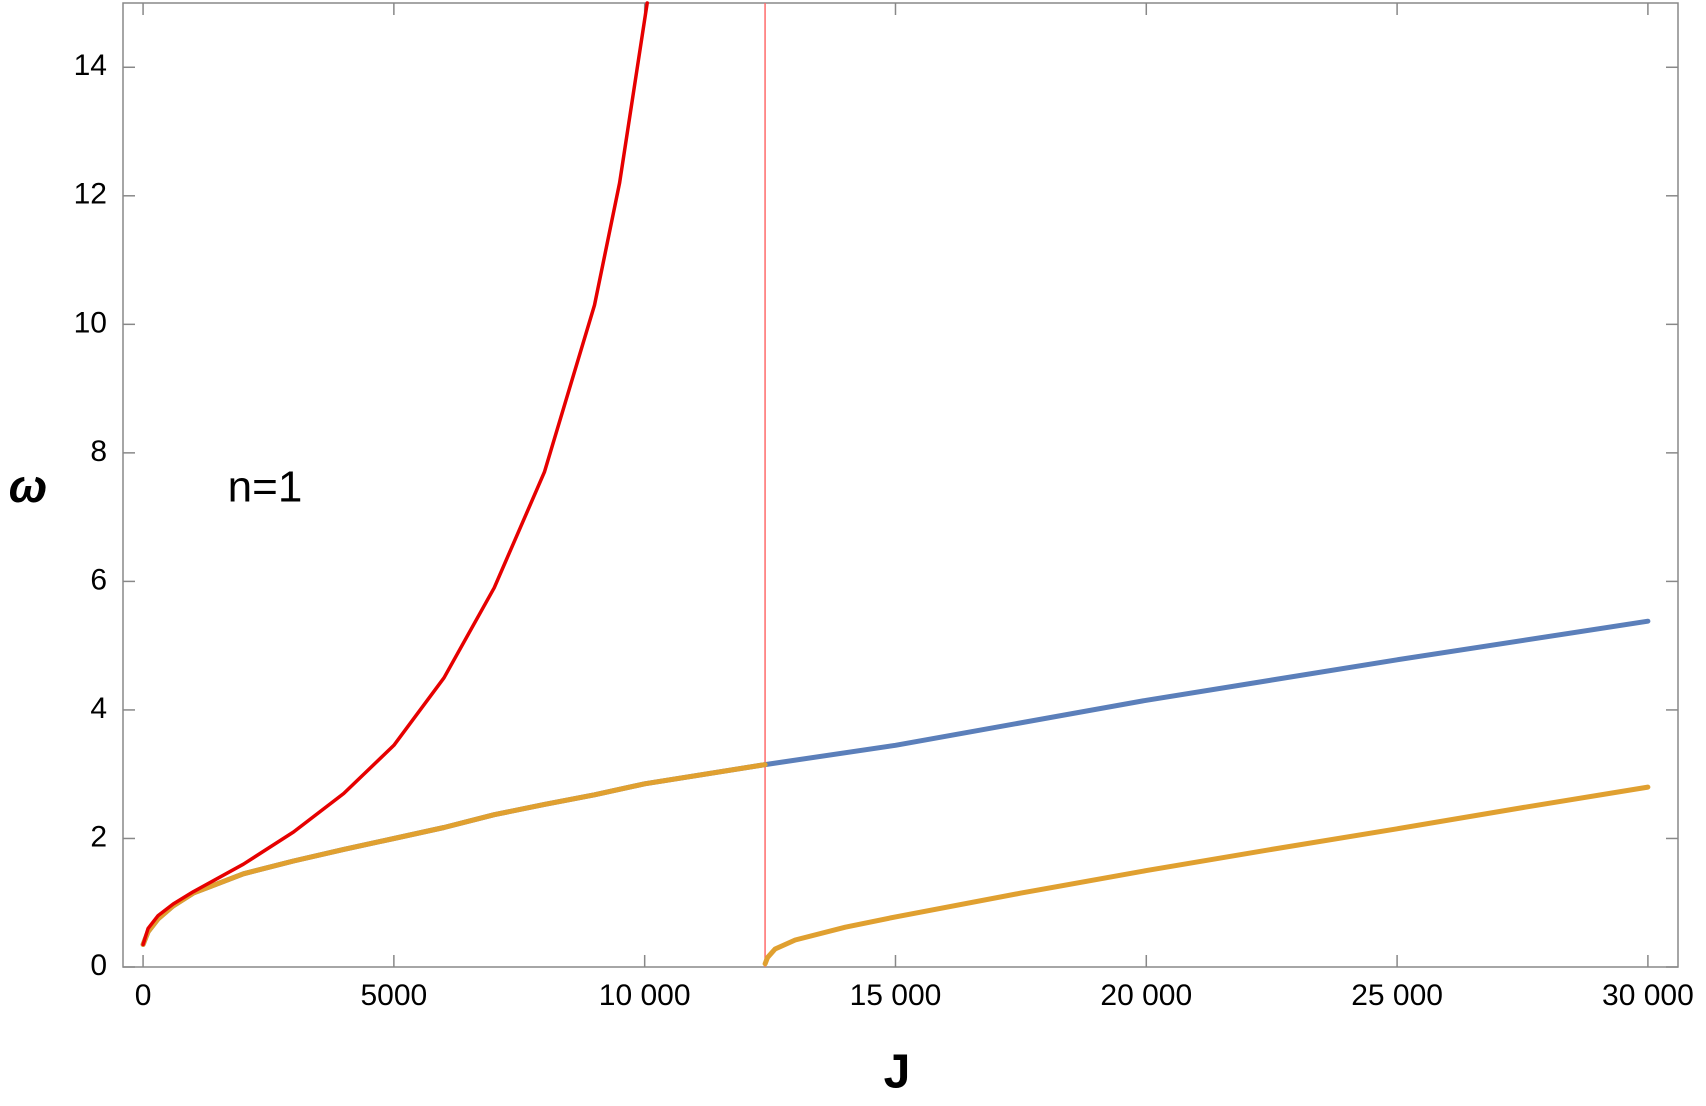 Image resolution: width=1706 pixels, height=1106 pixels. What do you see at coordinates (28, 486) in the screenshot?
I see `y-axis-label: ω` at bounding box center [28, 486].